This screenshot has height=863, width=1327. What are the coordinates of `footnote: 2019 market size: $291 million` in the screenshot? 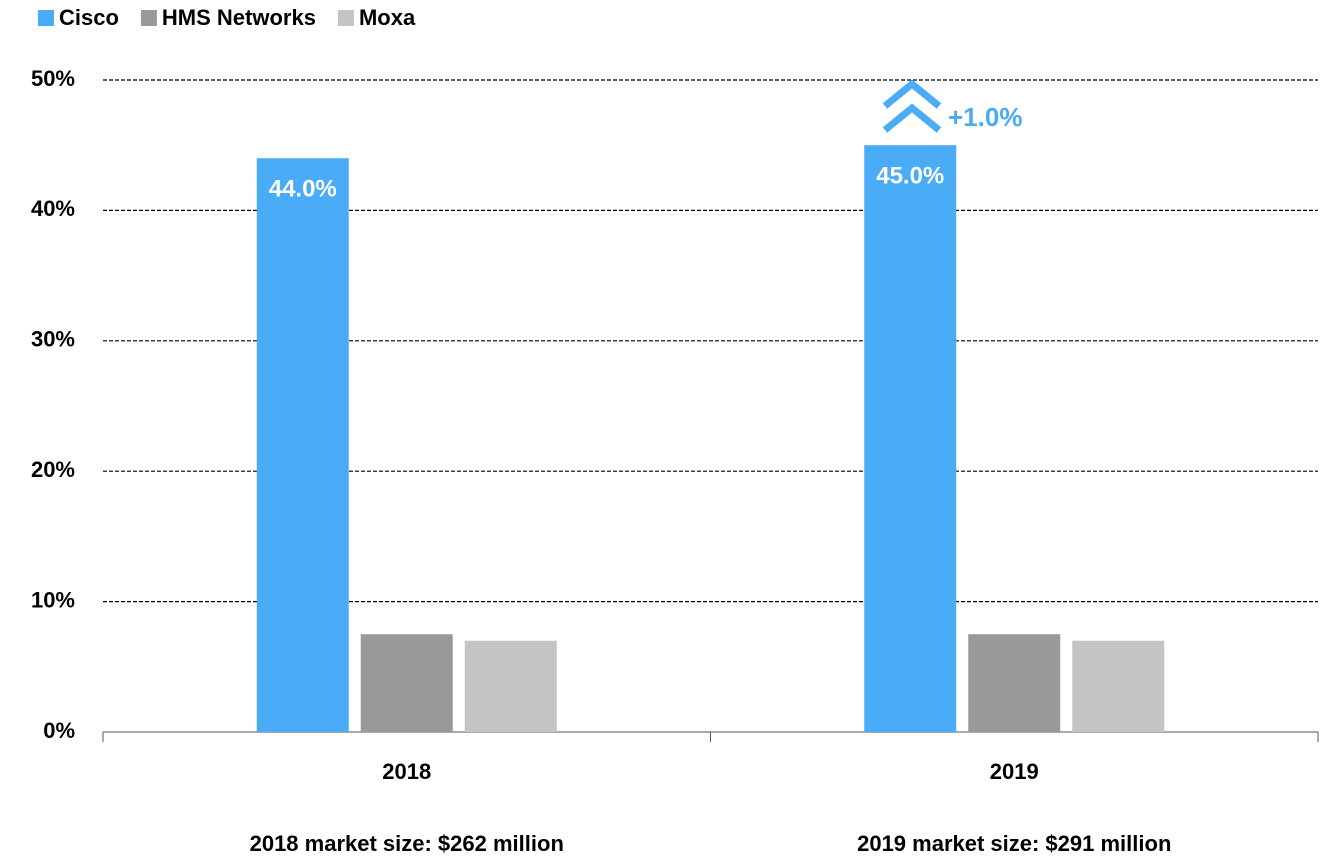 It's located at (1014, 843).